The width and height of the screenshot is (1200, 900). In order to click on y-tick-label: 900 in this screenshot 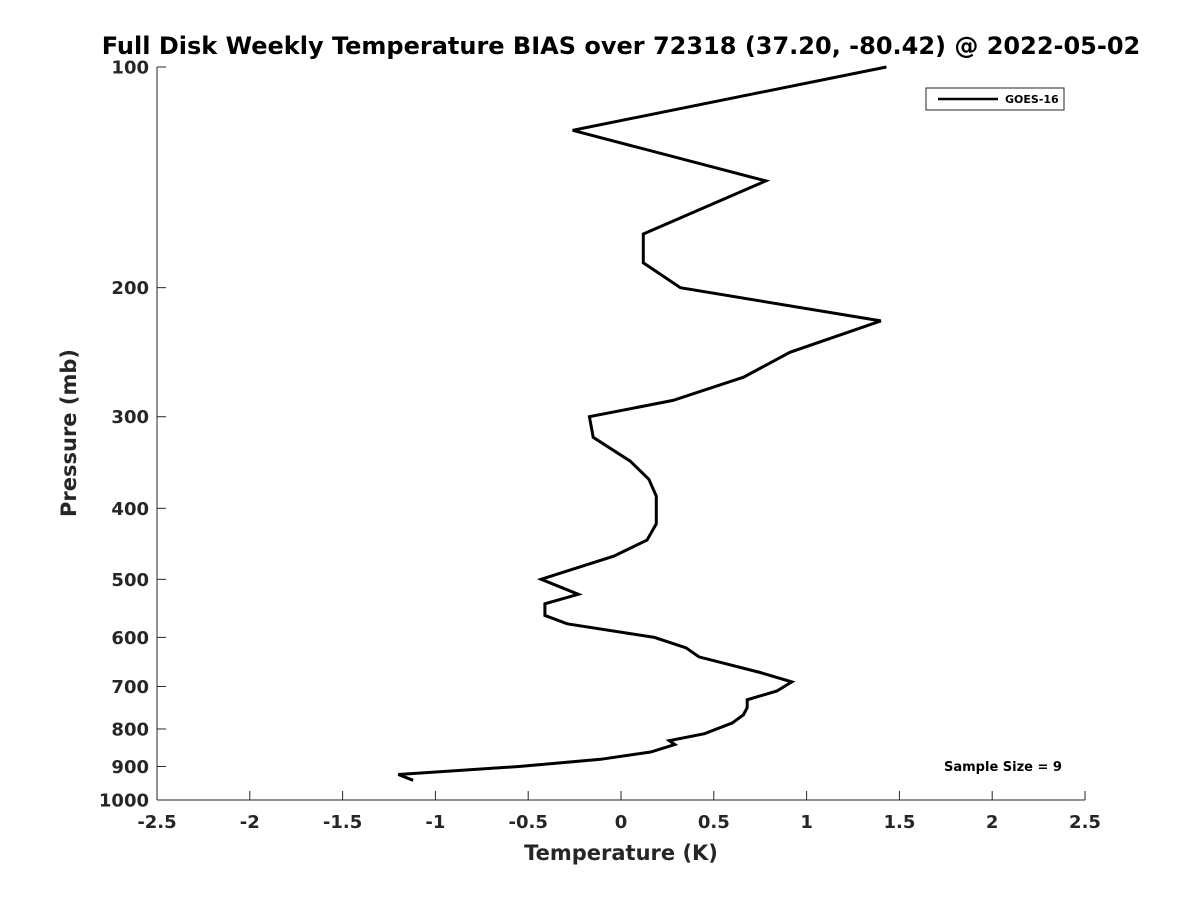, I will do `click(130, 767)`.